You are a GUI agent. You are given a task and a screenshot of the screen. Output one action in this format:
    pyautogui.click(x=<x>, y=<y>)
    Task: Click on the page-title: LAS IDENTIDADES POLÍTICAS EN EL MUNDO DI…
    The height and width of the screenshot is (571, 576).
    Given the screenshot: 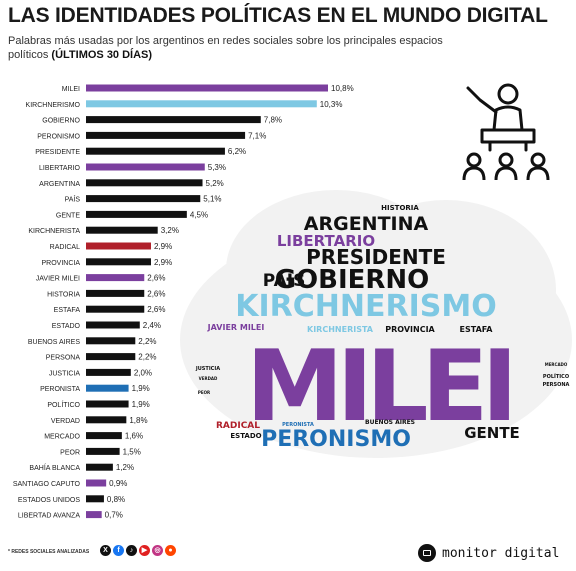 What is the action you would take?
    pyautogui.click(x=278, y=15)
    